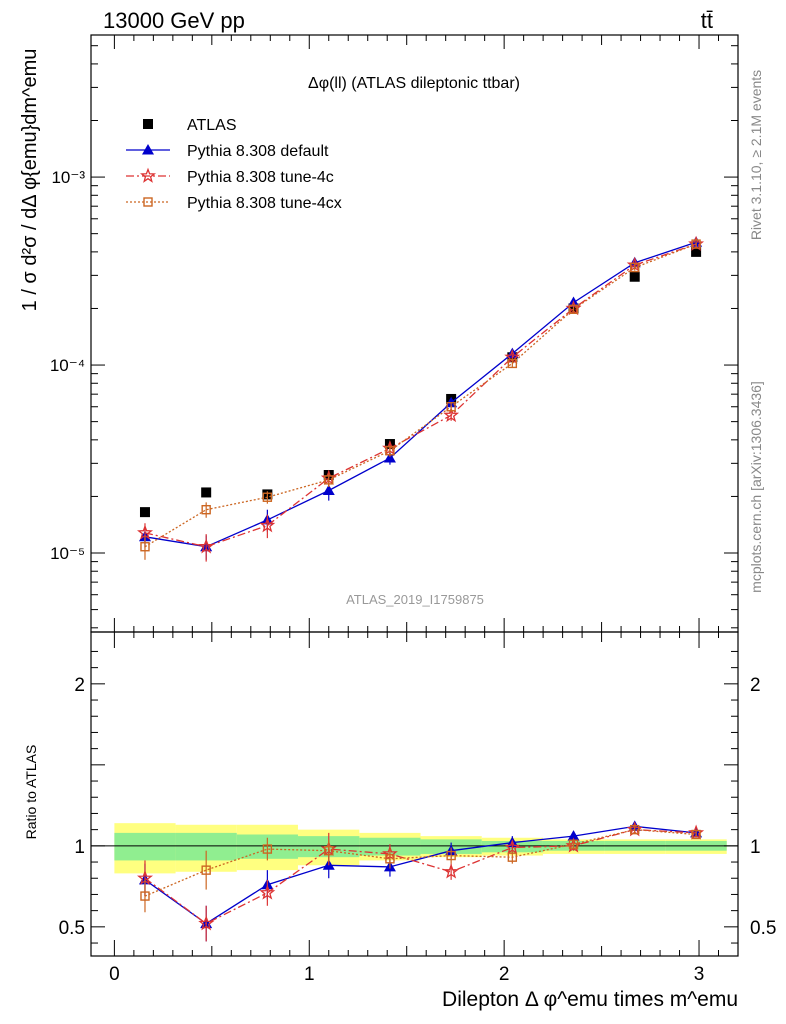 The width and height of the screenshot is (786, 1024). What do you see at coordinates (72, 928) in the screenshot?
I see `ratio-y-tick-label-left: 0.5` at bounding box center [72, 928].